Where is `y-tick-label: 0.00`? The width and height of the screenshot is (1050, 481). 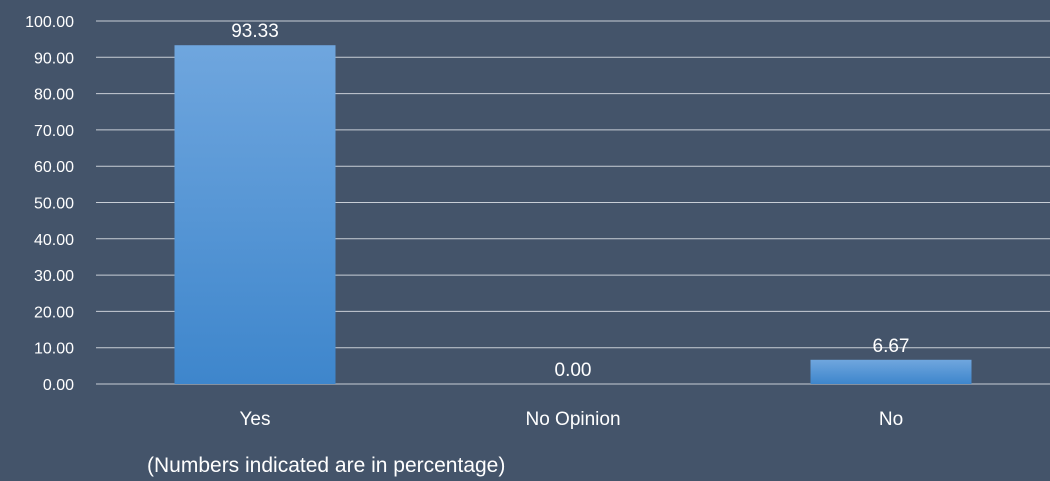
y-tick-label: 0.00 is located at coordinates (58, 385).